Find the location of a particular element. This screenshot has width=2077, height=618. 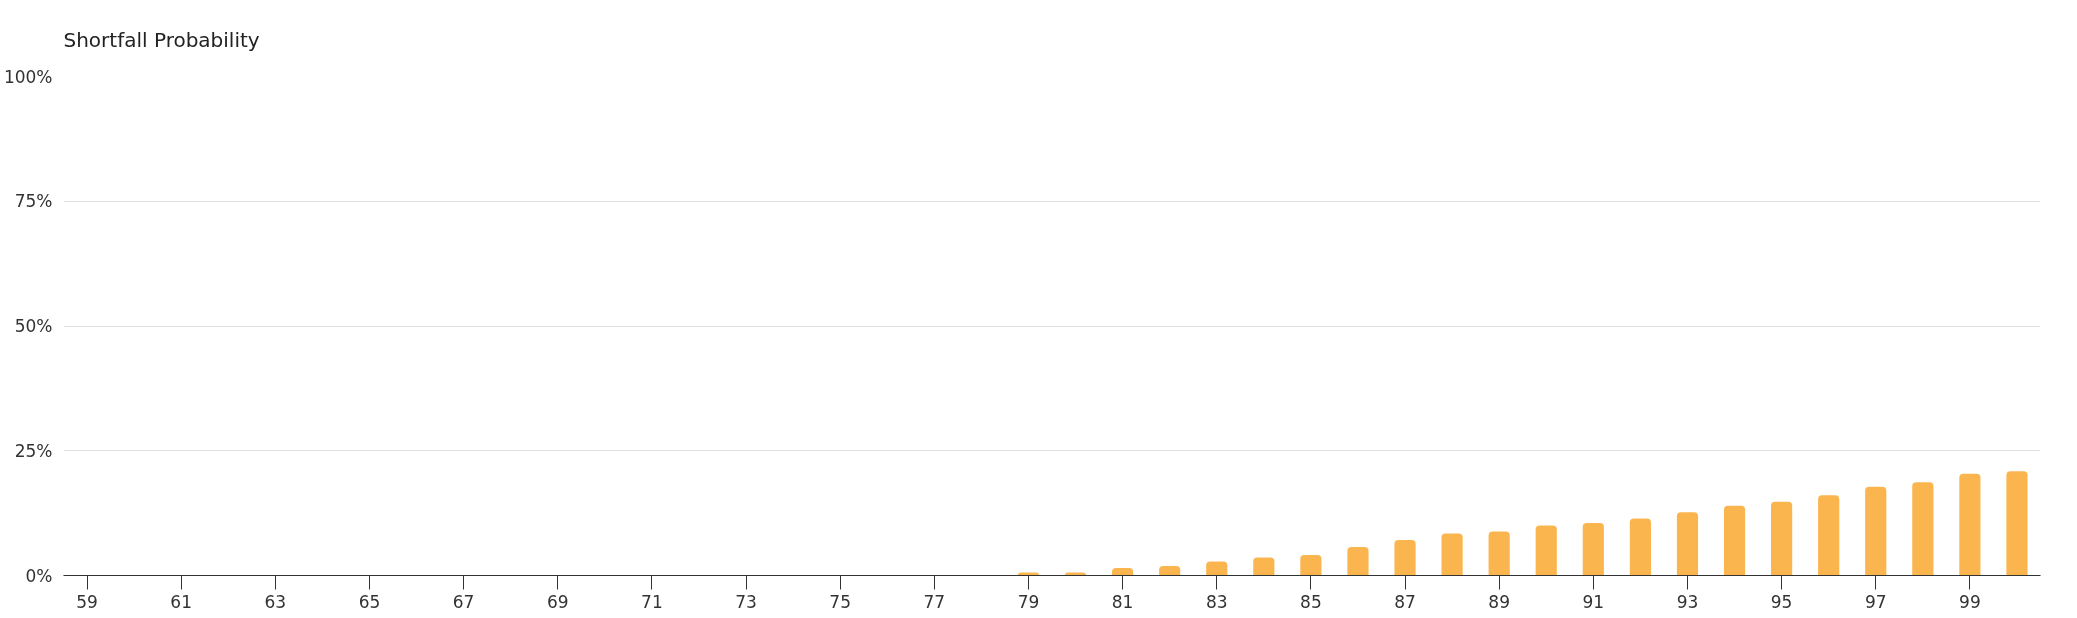

chart-title: Shortfall Probability is located at coordinates (161, 39).